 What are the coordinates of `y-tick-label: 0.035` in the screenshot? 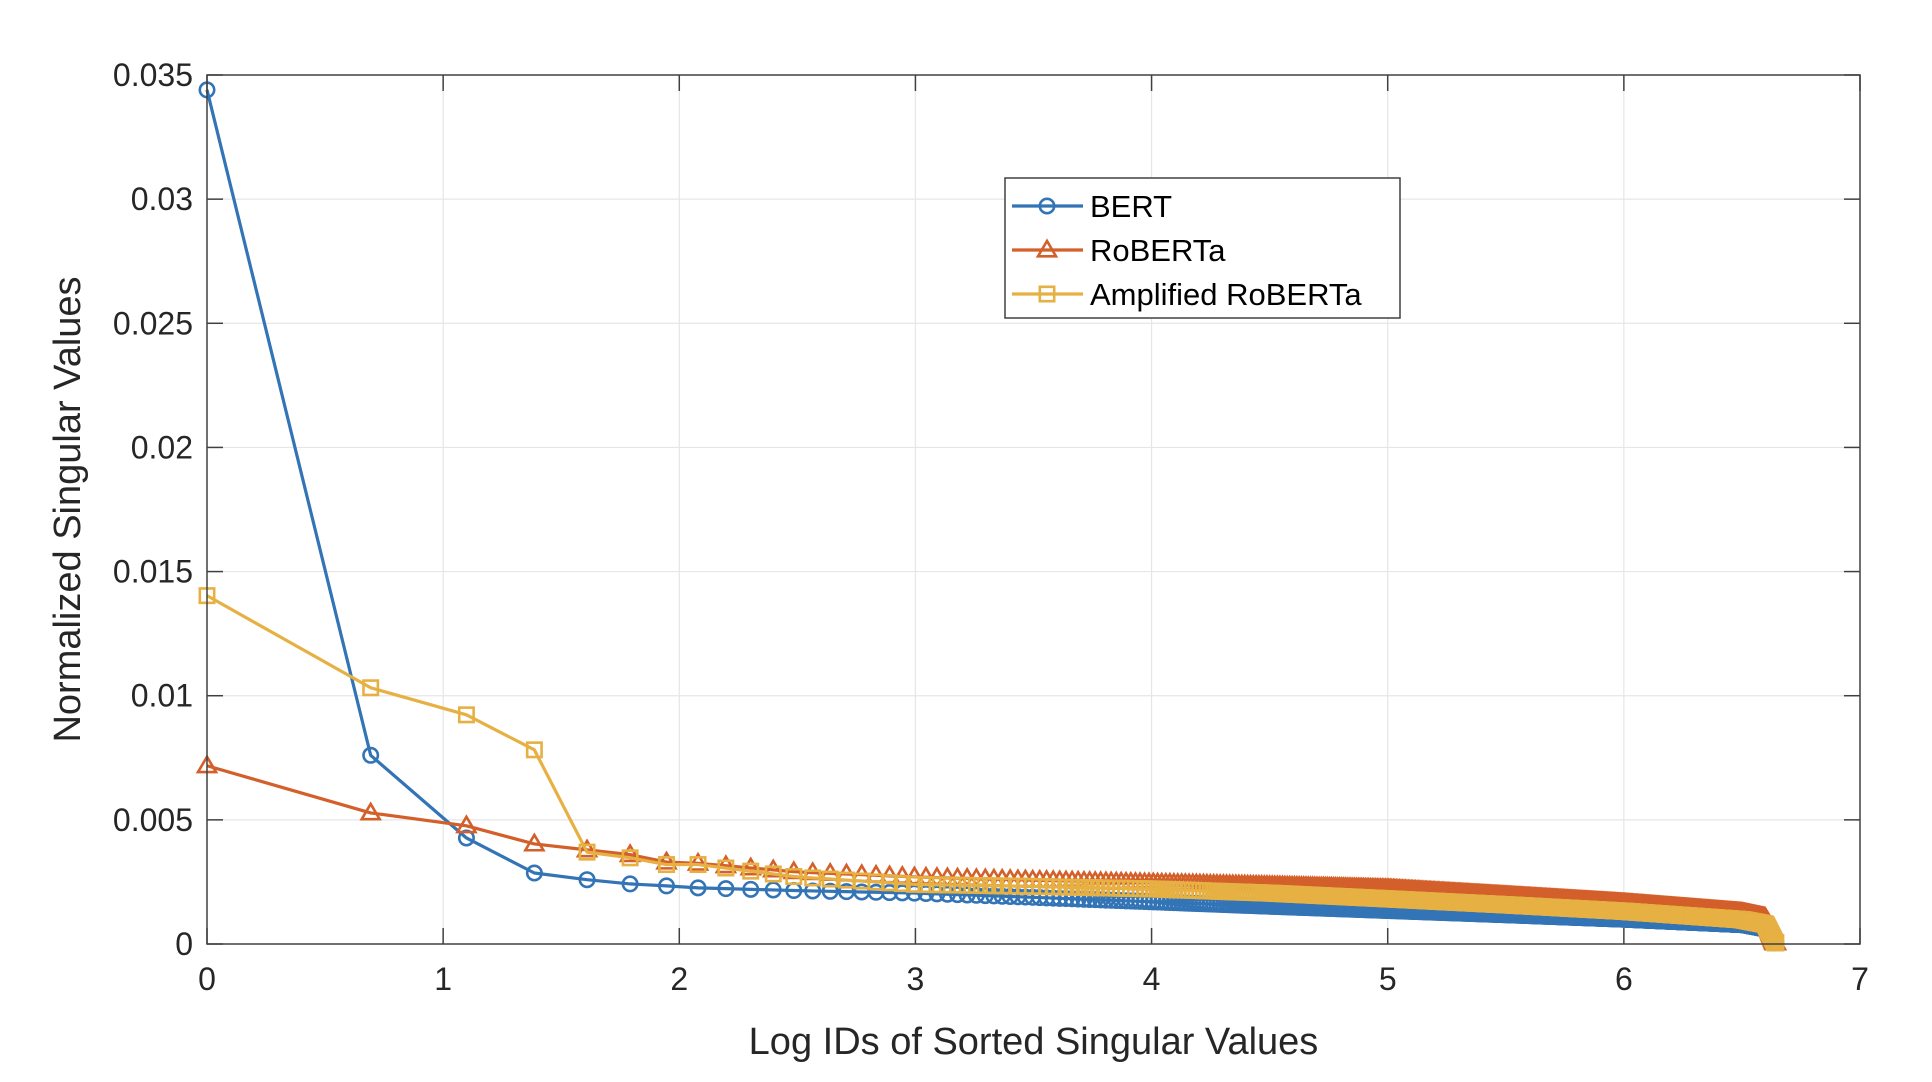 It's located at (153, 75).